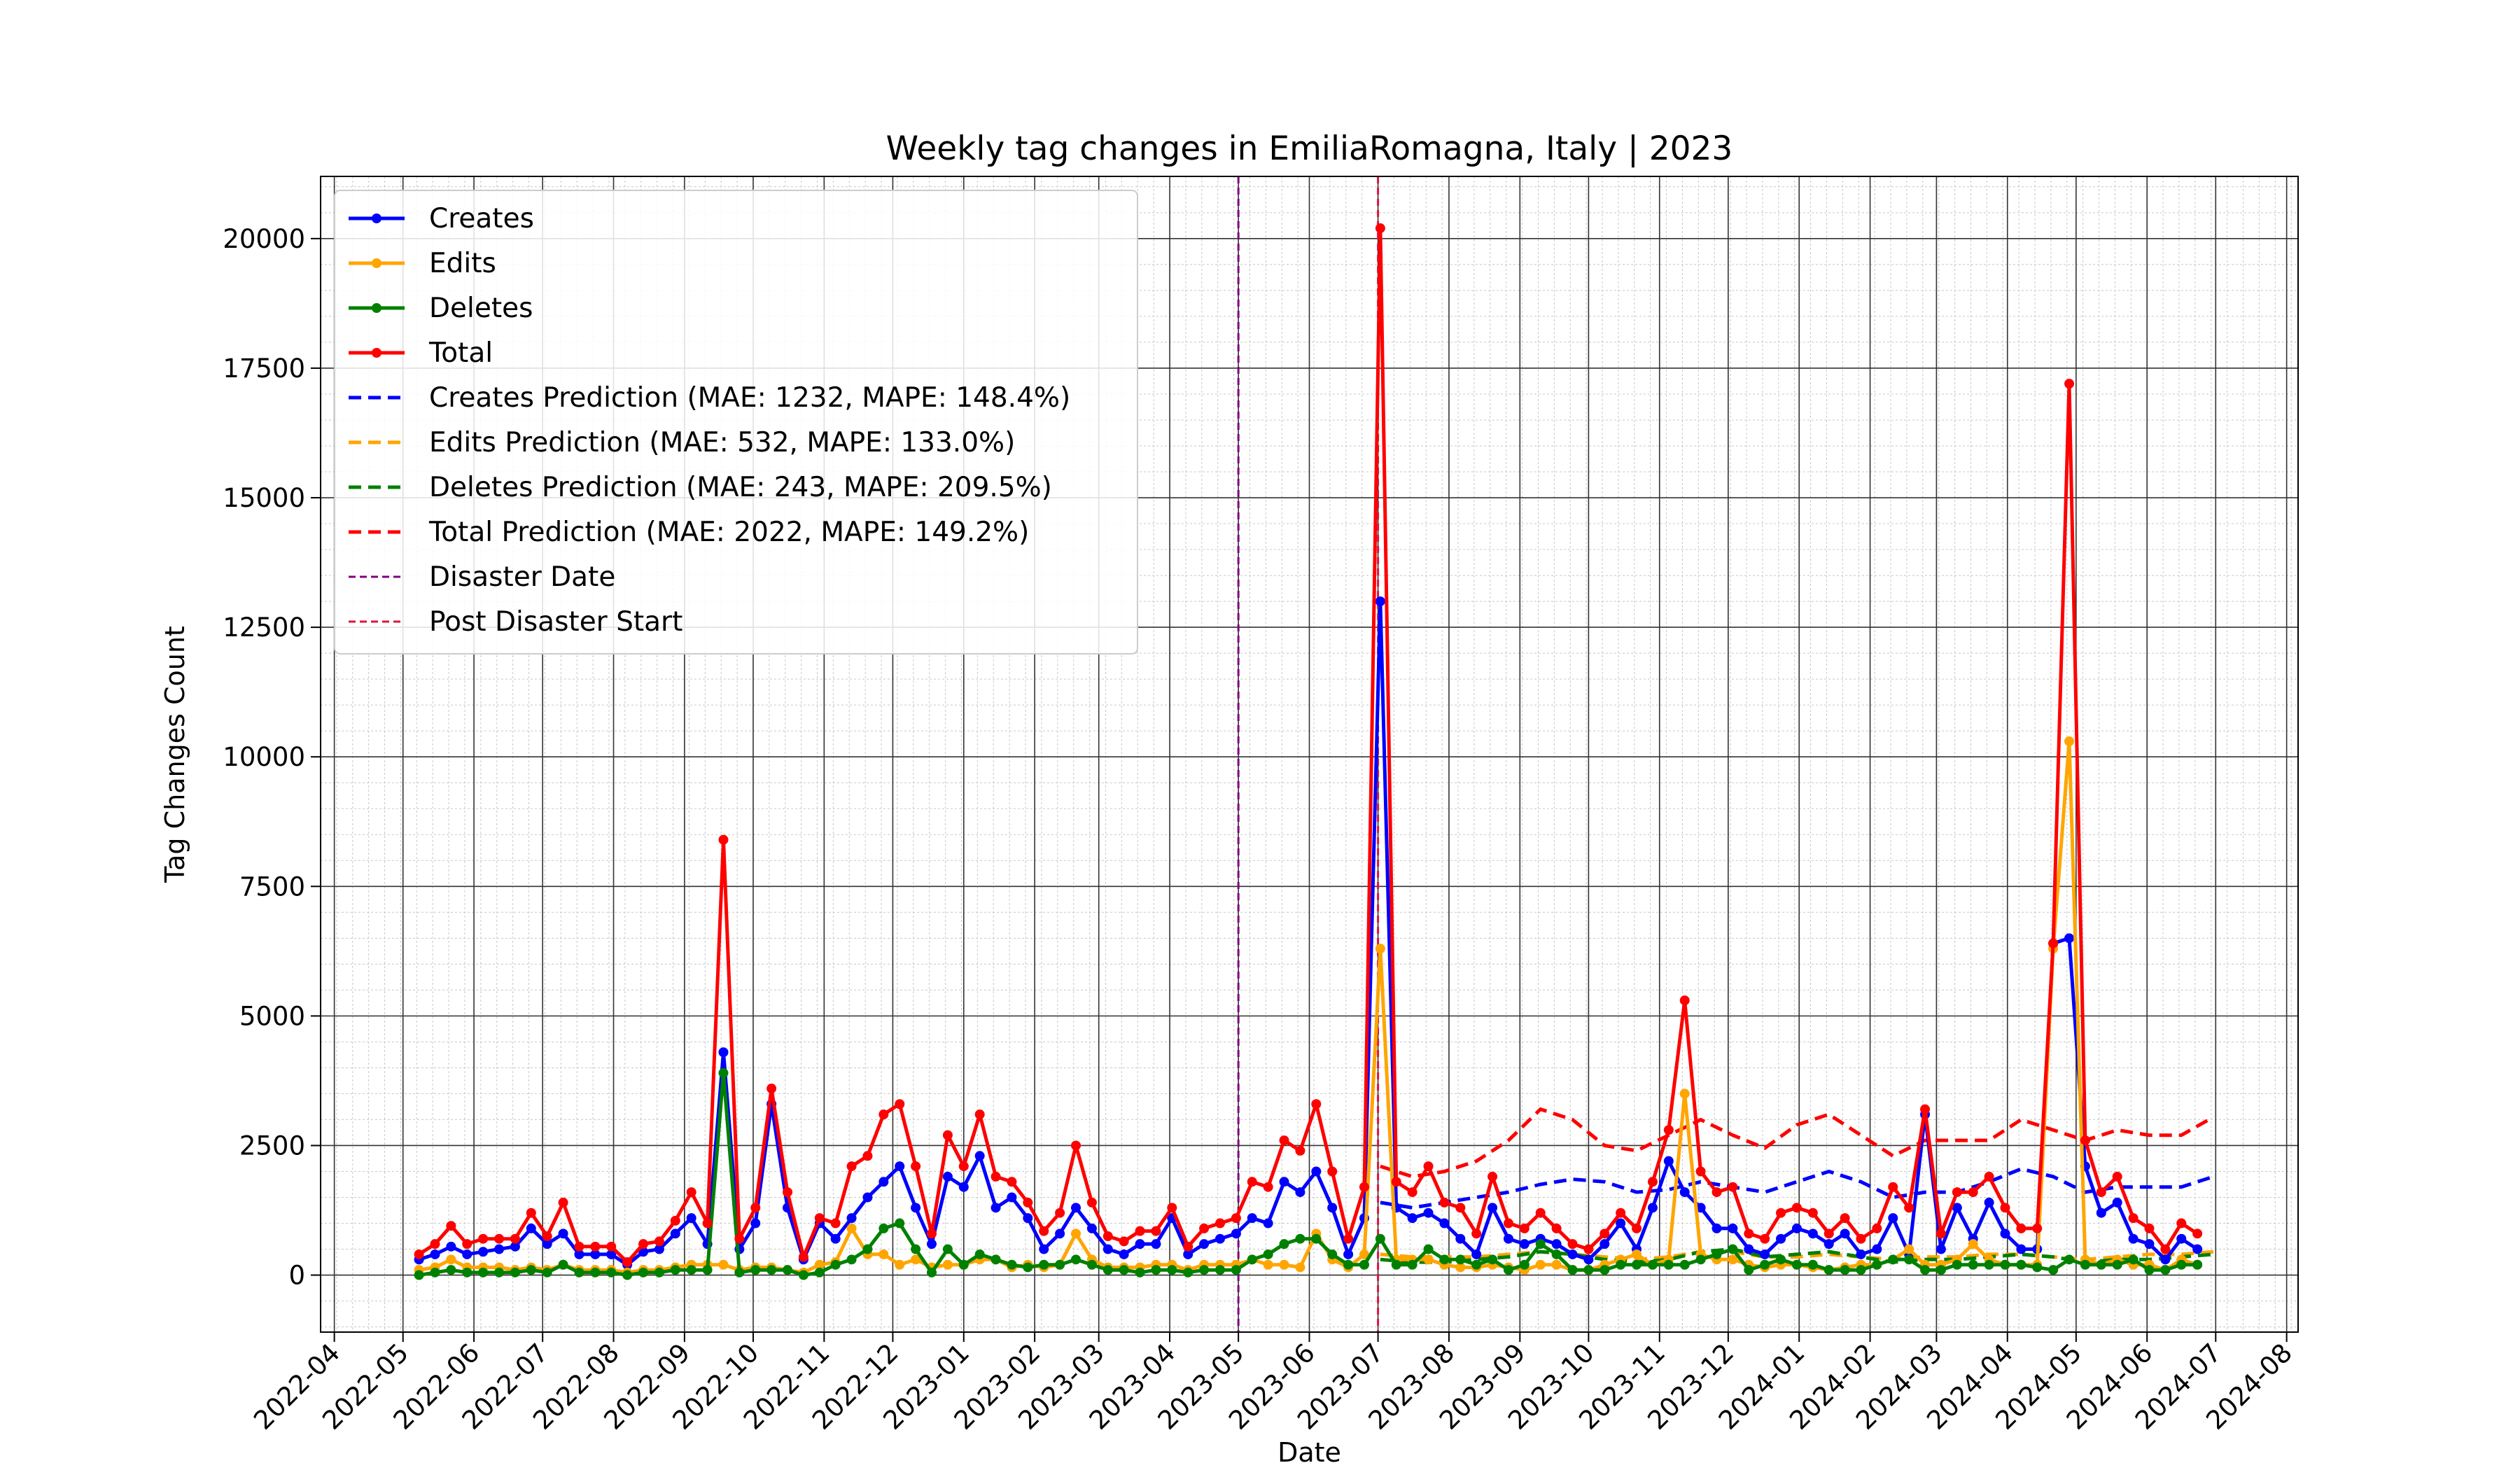  What do you see at coordinates (481, 308) in the screenshot?
I see `legend-label-deletes: Deletes` at bounding box center [481, 308].